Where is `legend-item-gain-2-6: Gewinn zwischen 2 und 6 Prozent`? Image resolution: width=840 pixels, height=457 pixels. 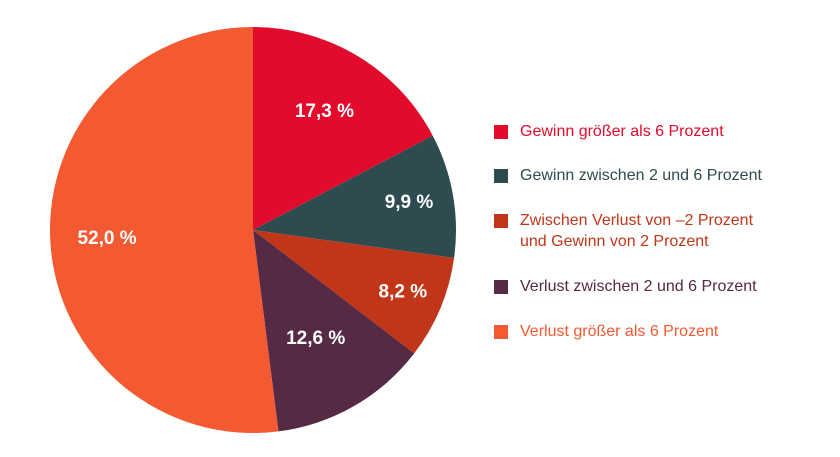
legend-item-gain-2-6: Gewinn zwischen 2 und 6 Prozent is located at coordinates (628, 175).